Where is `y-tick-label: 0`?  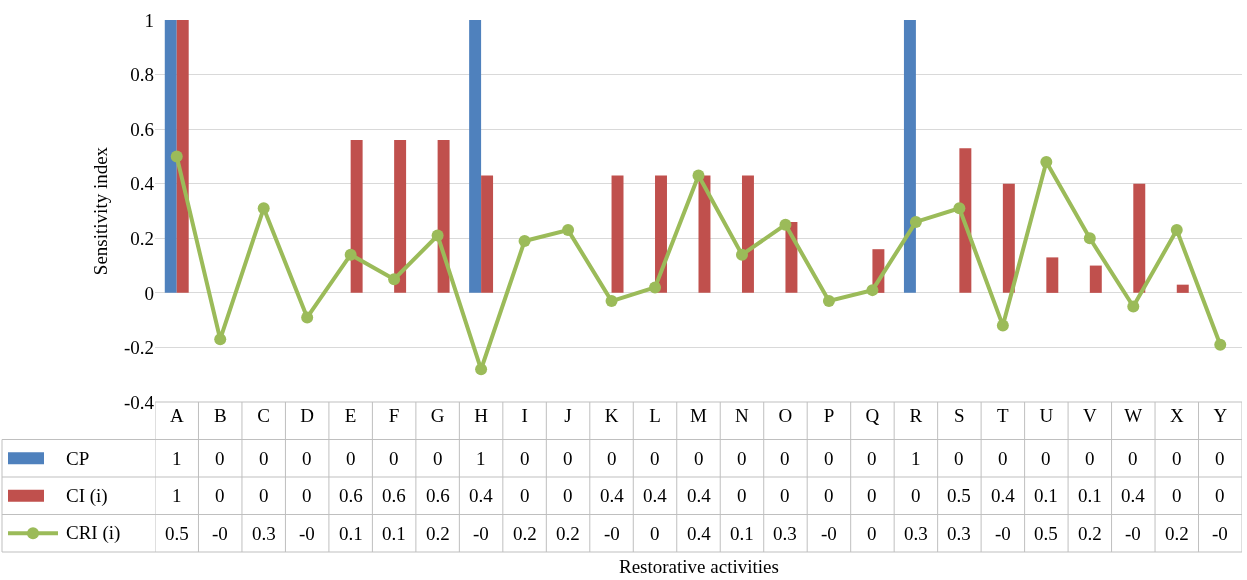
y-tick-label: 0 is located at coordinates (149, 293).